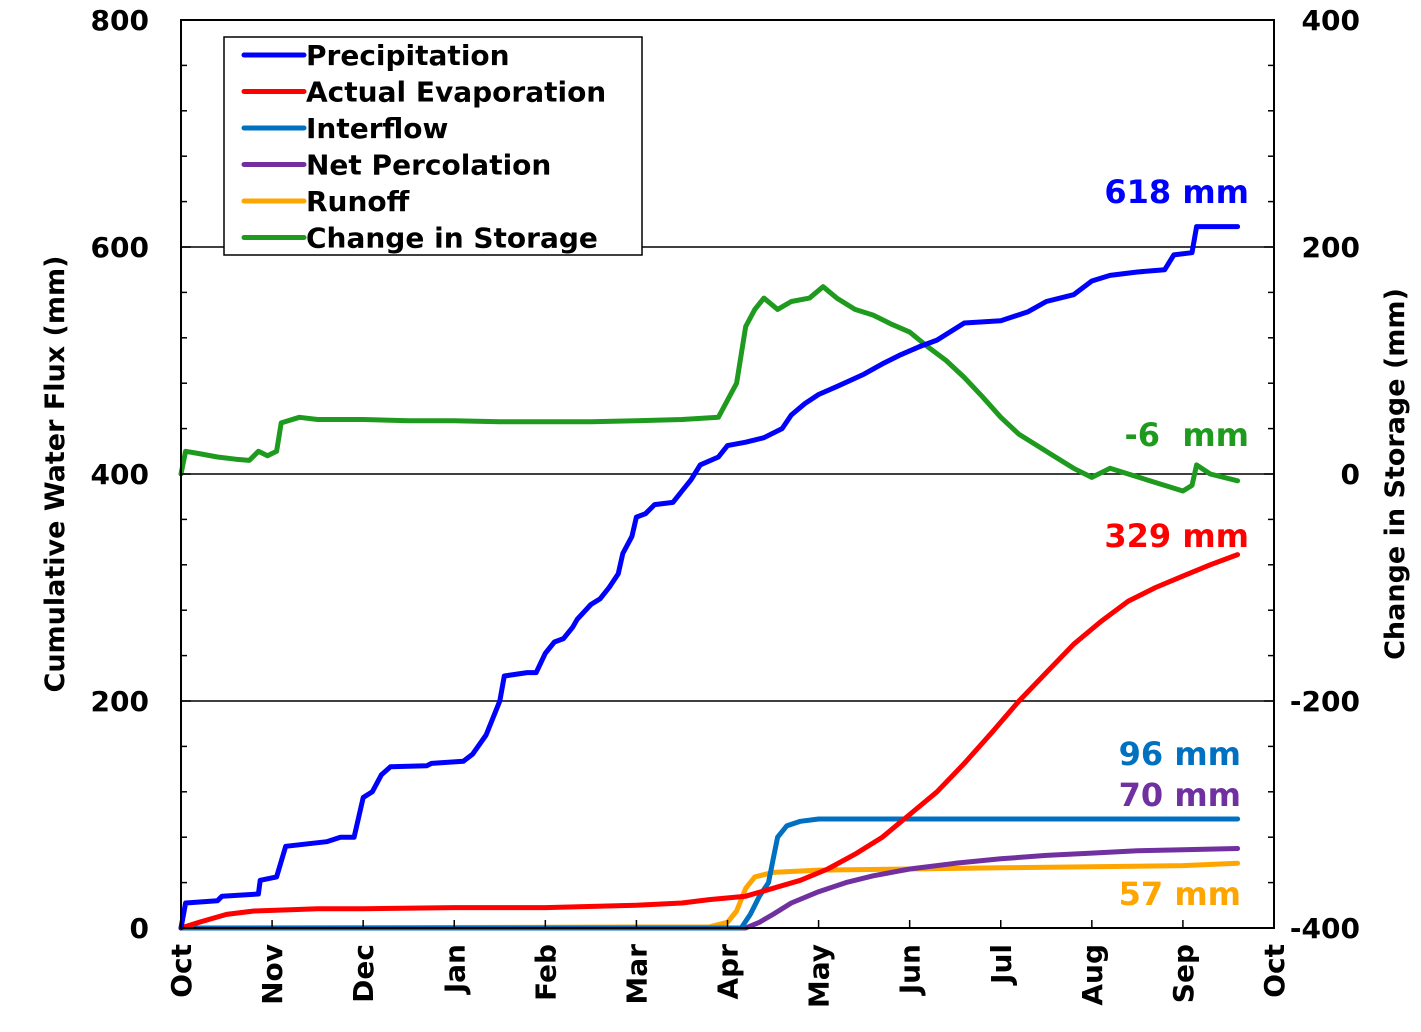 This screenshot has height=1032, width=1421. I want to click on y2-tick-label: -400, so click(1325, 928).